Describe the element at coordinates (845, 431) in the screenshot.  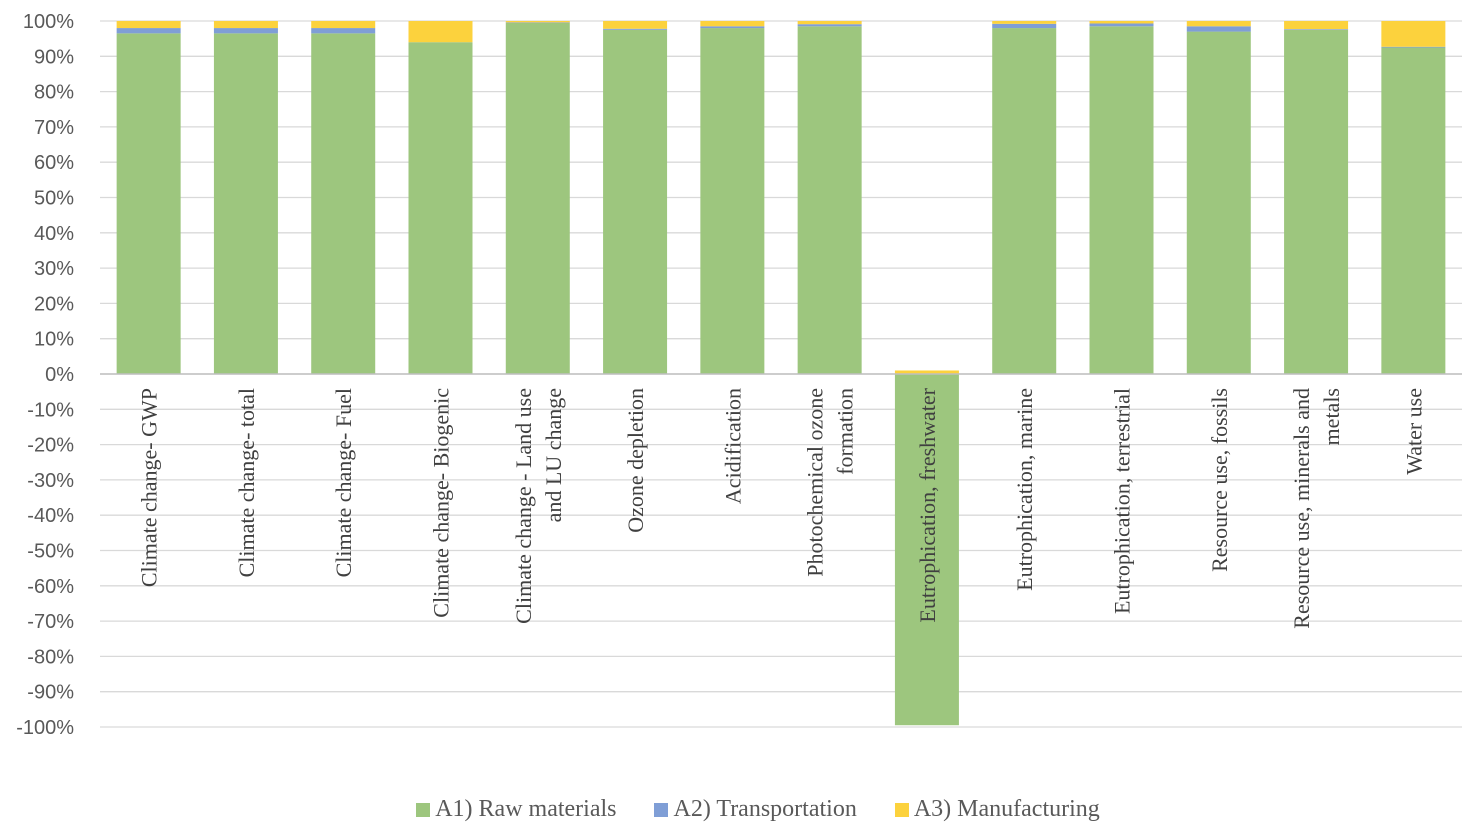
I see `category-label-line: formation` at that location.